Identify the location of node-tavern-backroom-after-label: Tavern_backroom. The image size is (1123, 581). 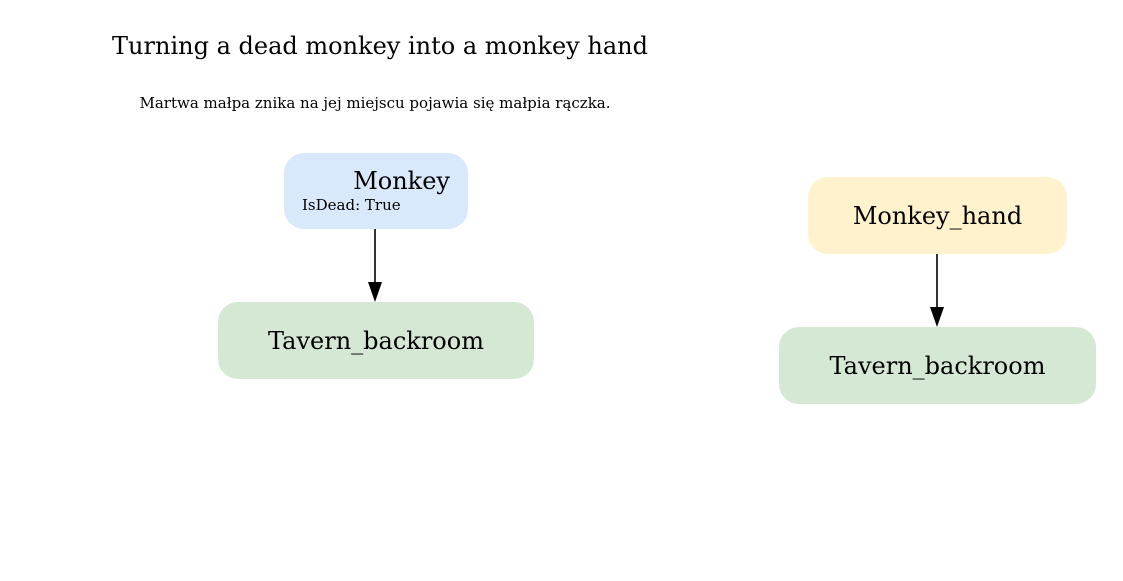
(938, 366).